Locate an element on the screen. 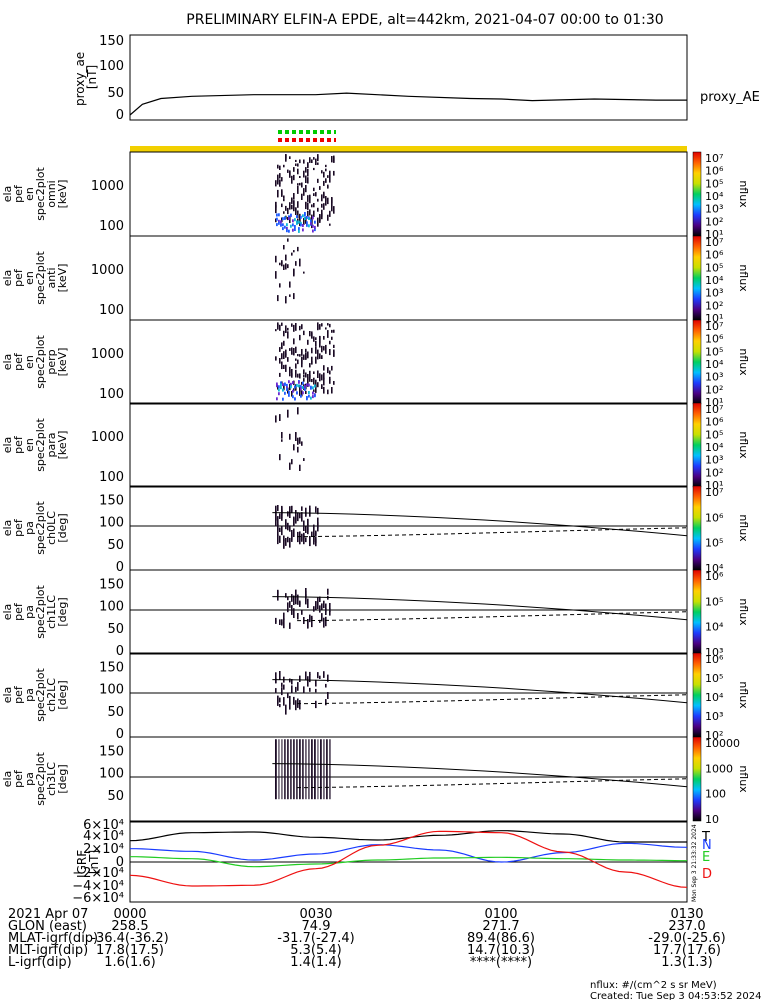 This screenshot has width=775, height=1000. energy-panel-frame is located at coordinates (408, 362).